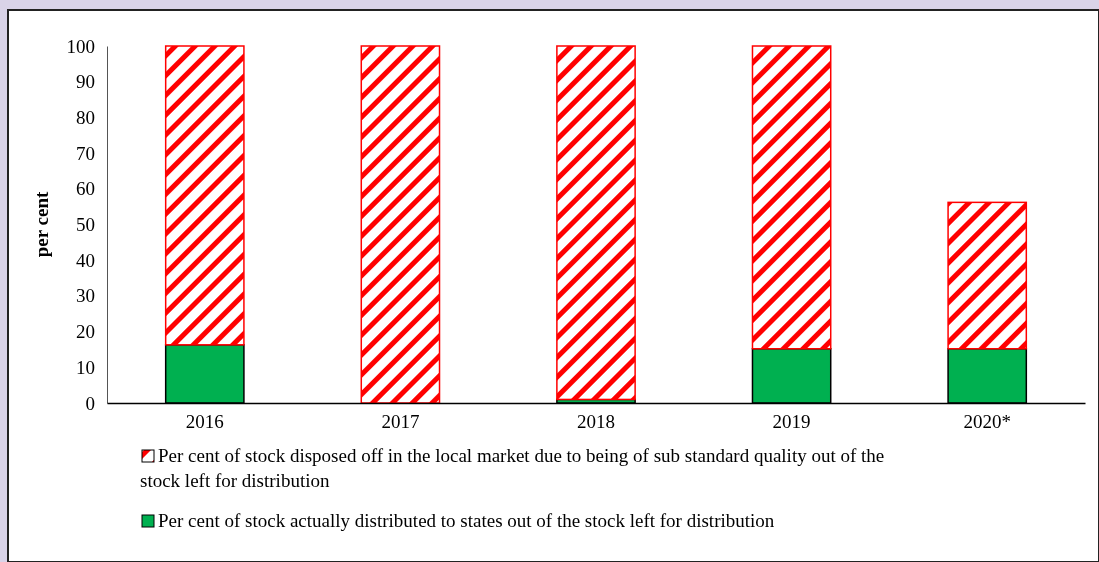 This screenshot has width=1099, height=562. I want to click on legend-label: Per cent of stock disposed off in the local market due to being of sub standard quality out of the stock left for distribution, so click(512, 468).